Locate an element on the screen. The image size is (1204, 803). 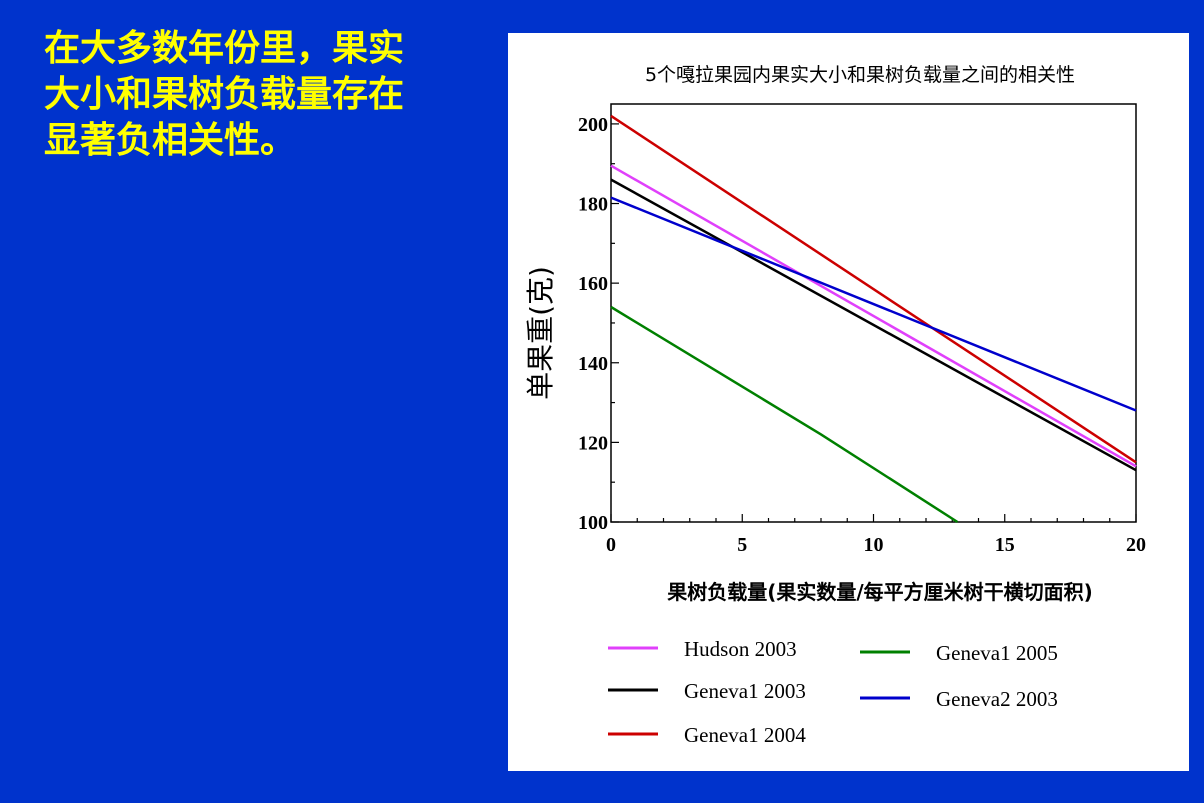
slide-text: 在大多数年份里，果实 大小和果树负载量存在 显著负相关性。 is located at coordinates (259, 95).